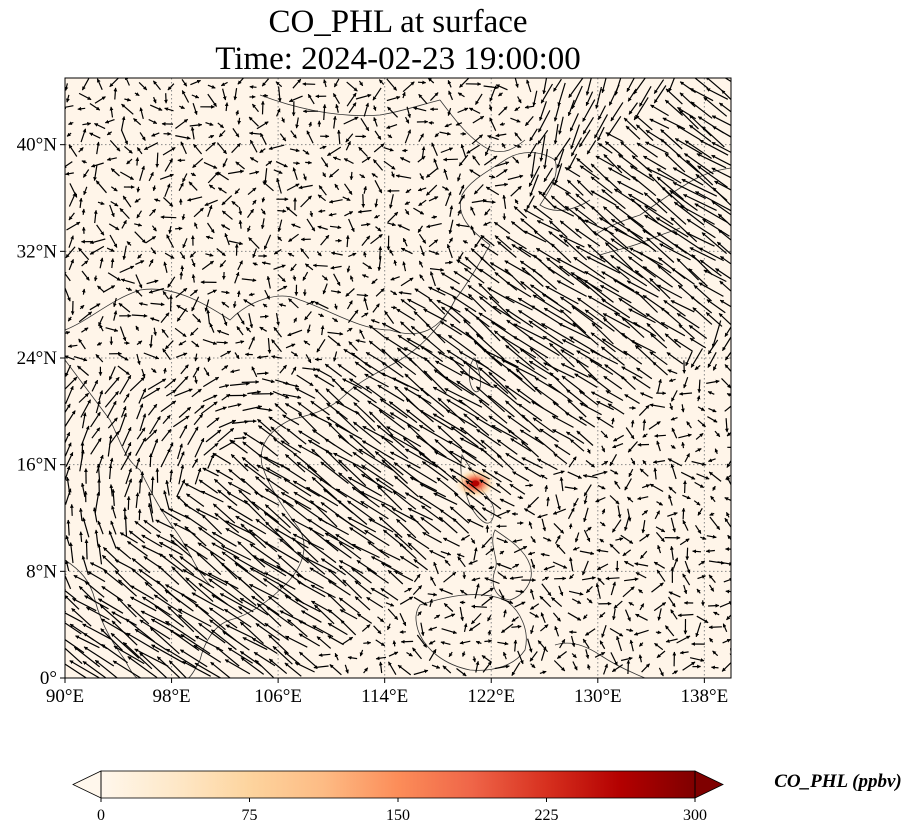 The height and width of the screenshot is (836, 919). What do you see at coordinates (598, 696) in the screenshot?
I see `longitude-tick-label: 130°E` at bounding box center [598, 696].